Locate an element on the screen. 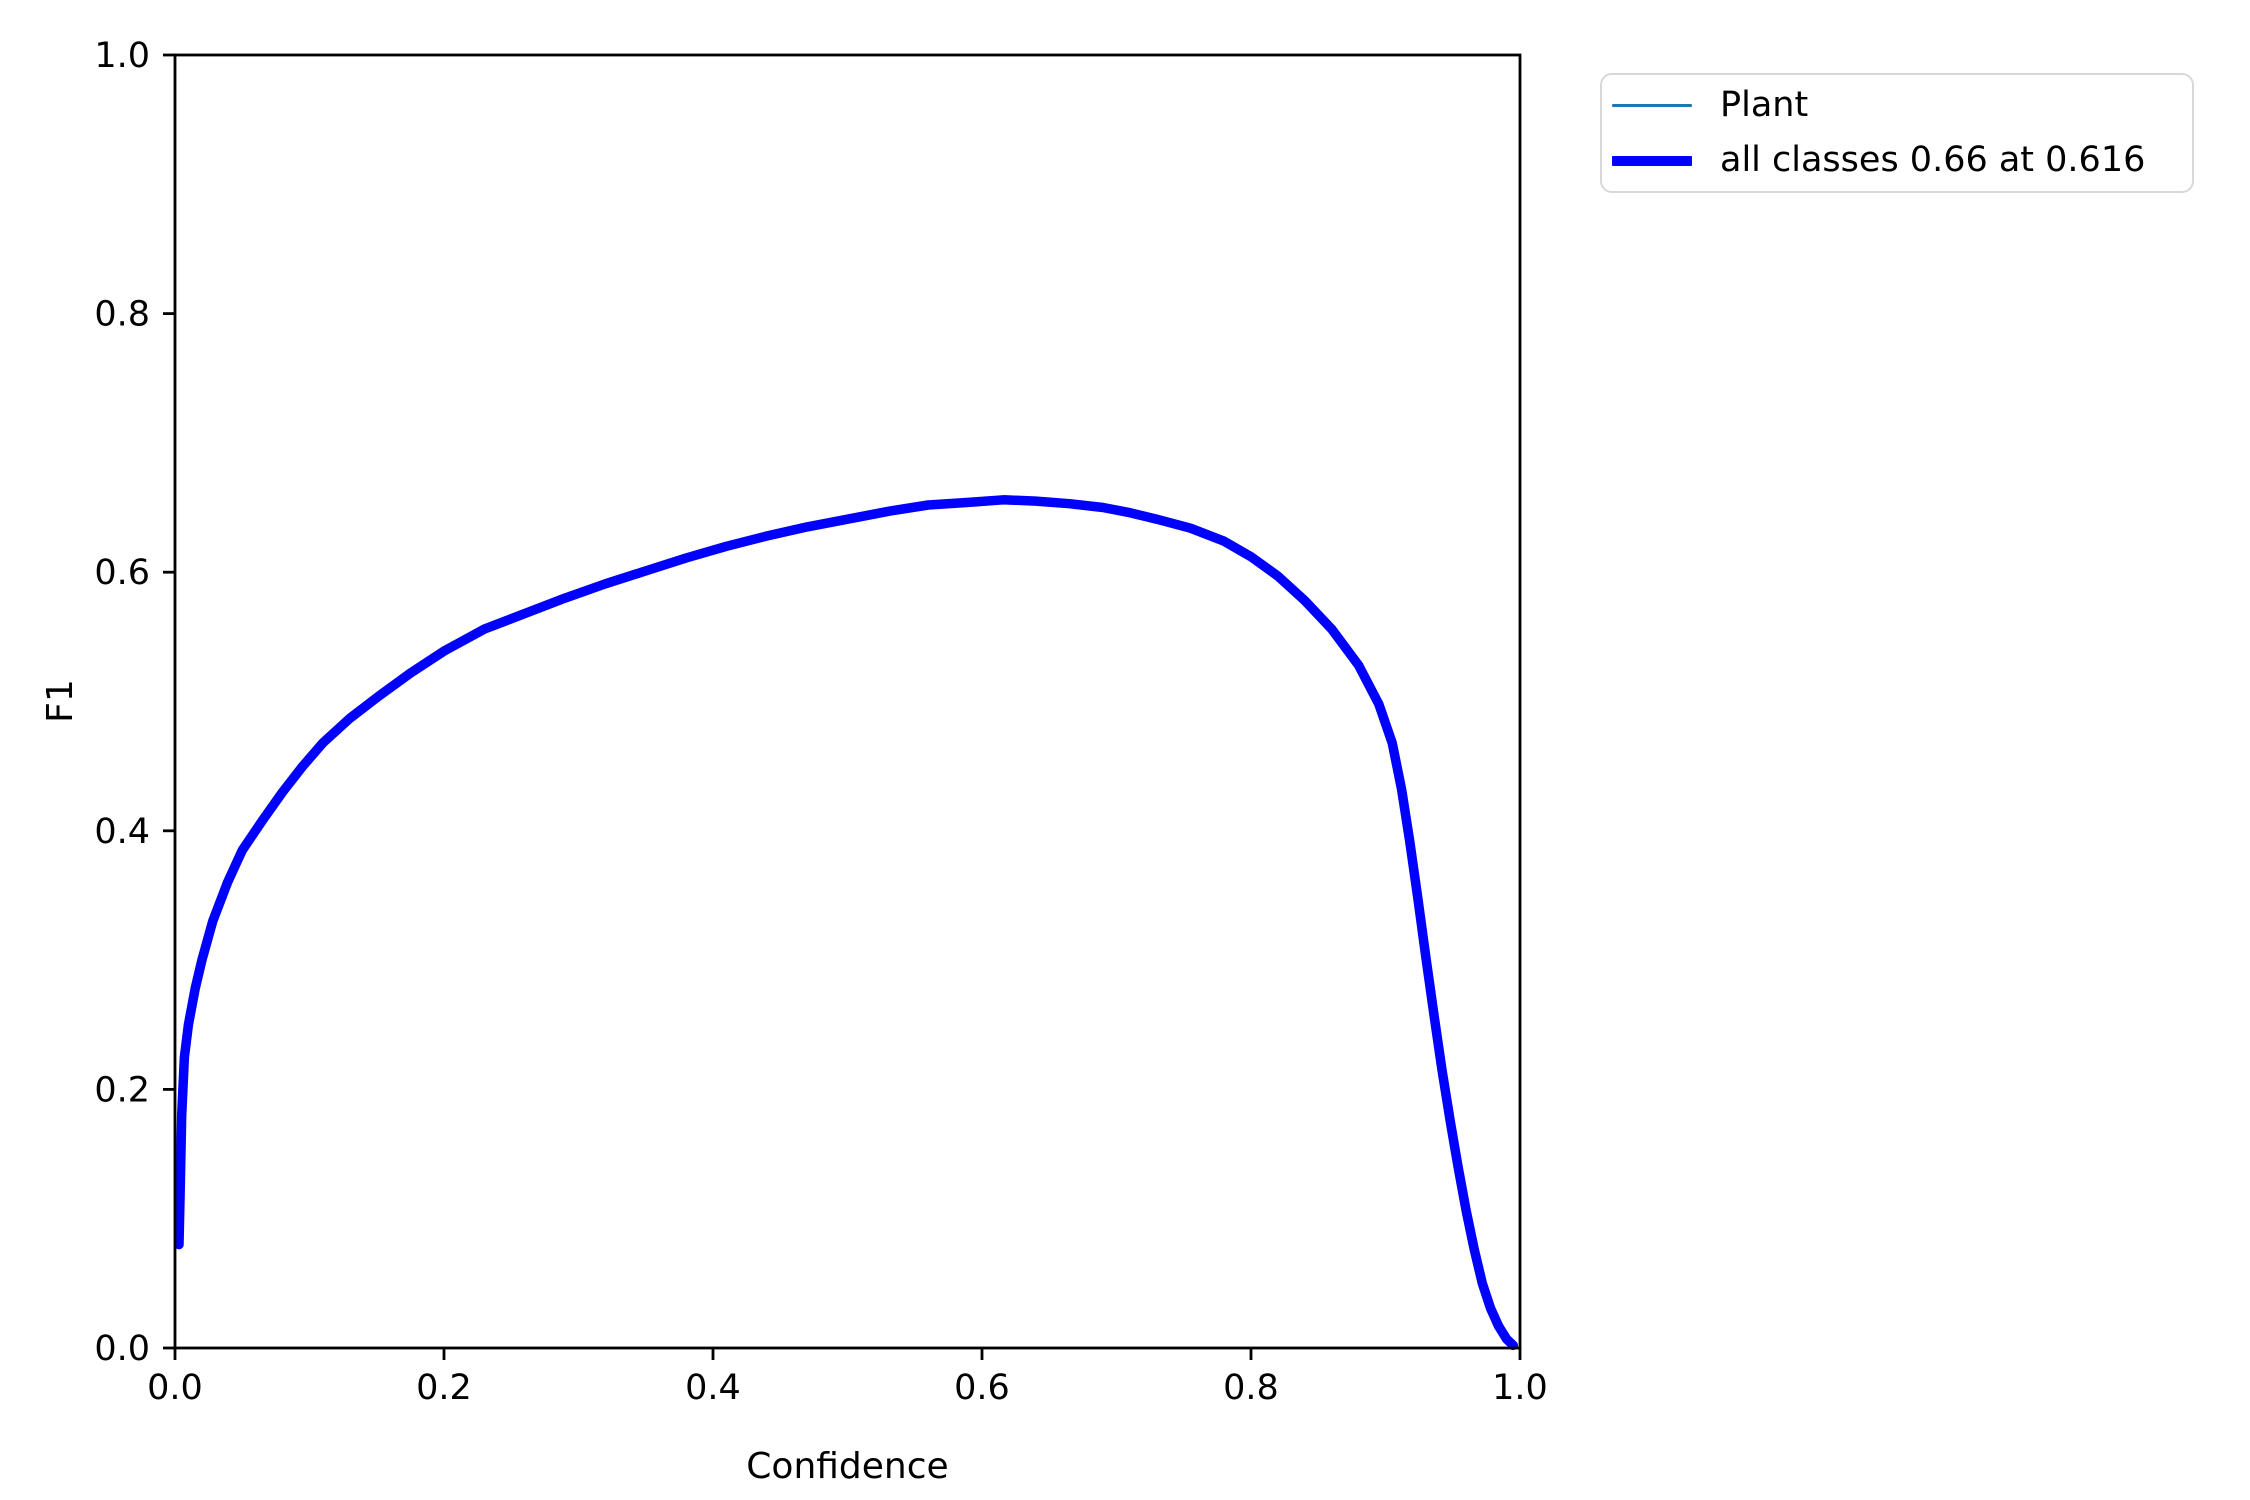 The height and width of the screenshot is (1500, 2250). y-axis-label: F1 is located at coordinates (60, 701).